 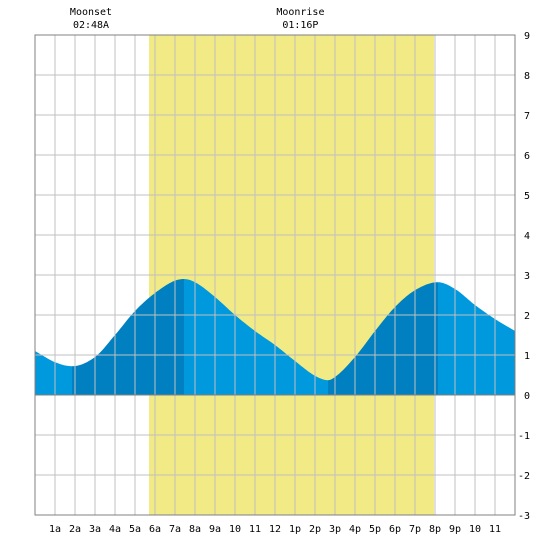 I want to click on x-tick-label: 2p, so click(x=315, y=529).